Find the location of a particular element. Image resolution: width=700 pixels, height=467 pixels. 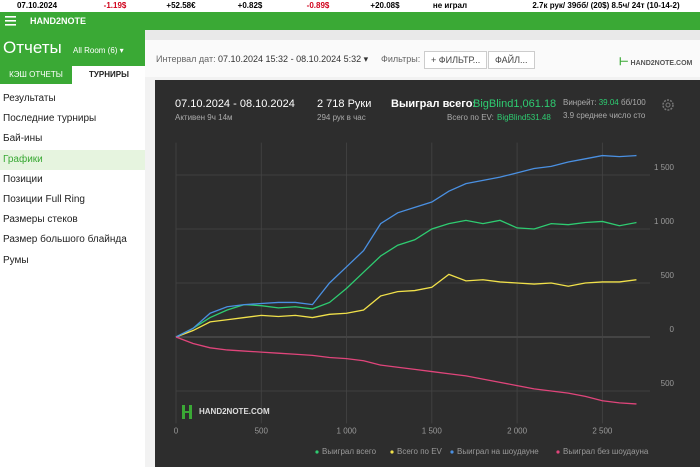

top-bar-item: +20.08$ is located at coordinates (385, 5).